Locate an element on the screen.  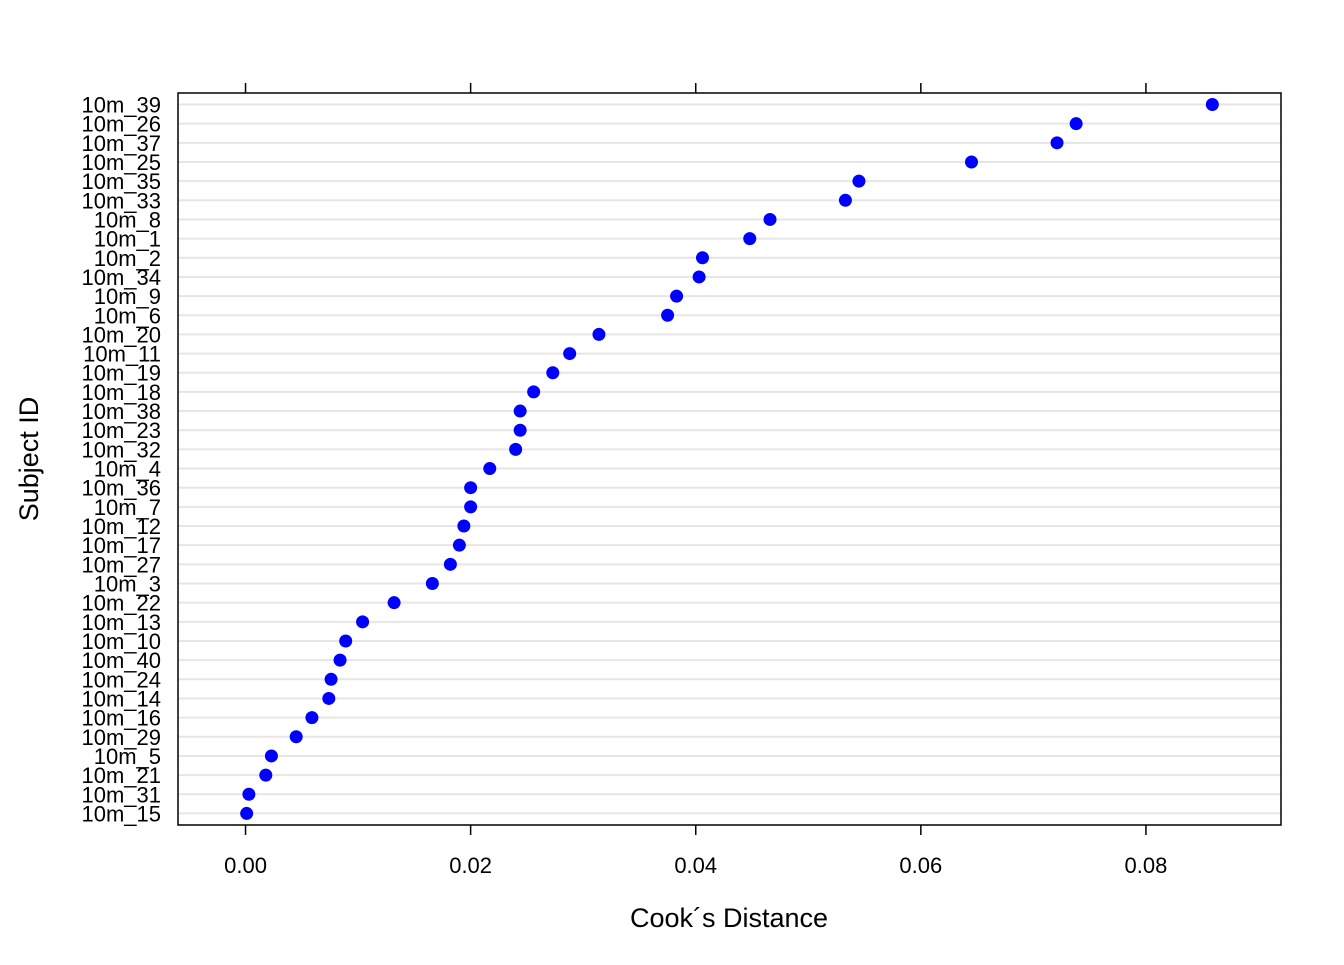
y-tick-label: 10m_37 is located at coordinates (121, 143).